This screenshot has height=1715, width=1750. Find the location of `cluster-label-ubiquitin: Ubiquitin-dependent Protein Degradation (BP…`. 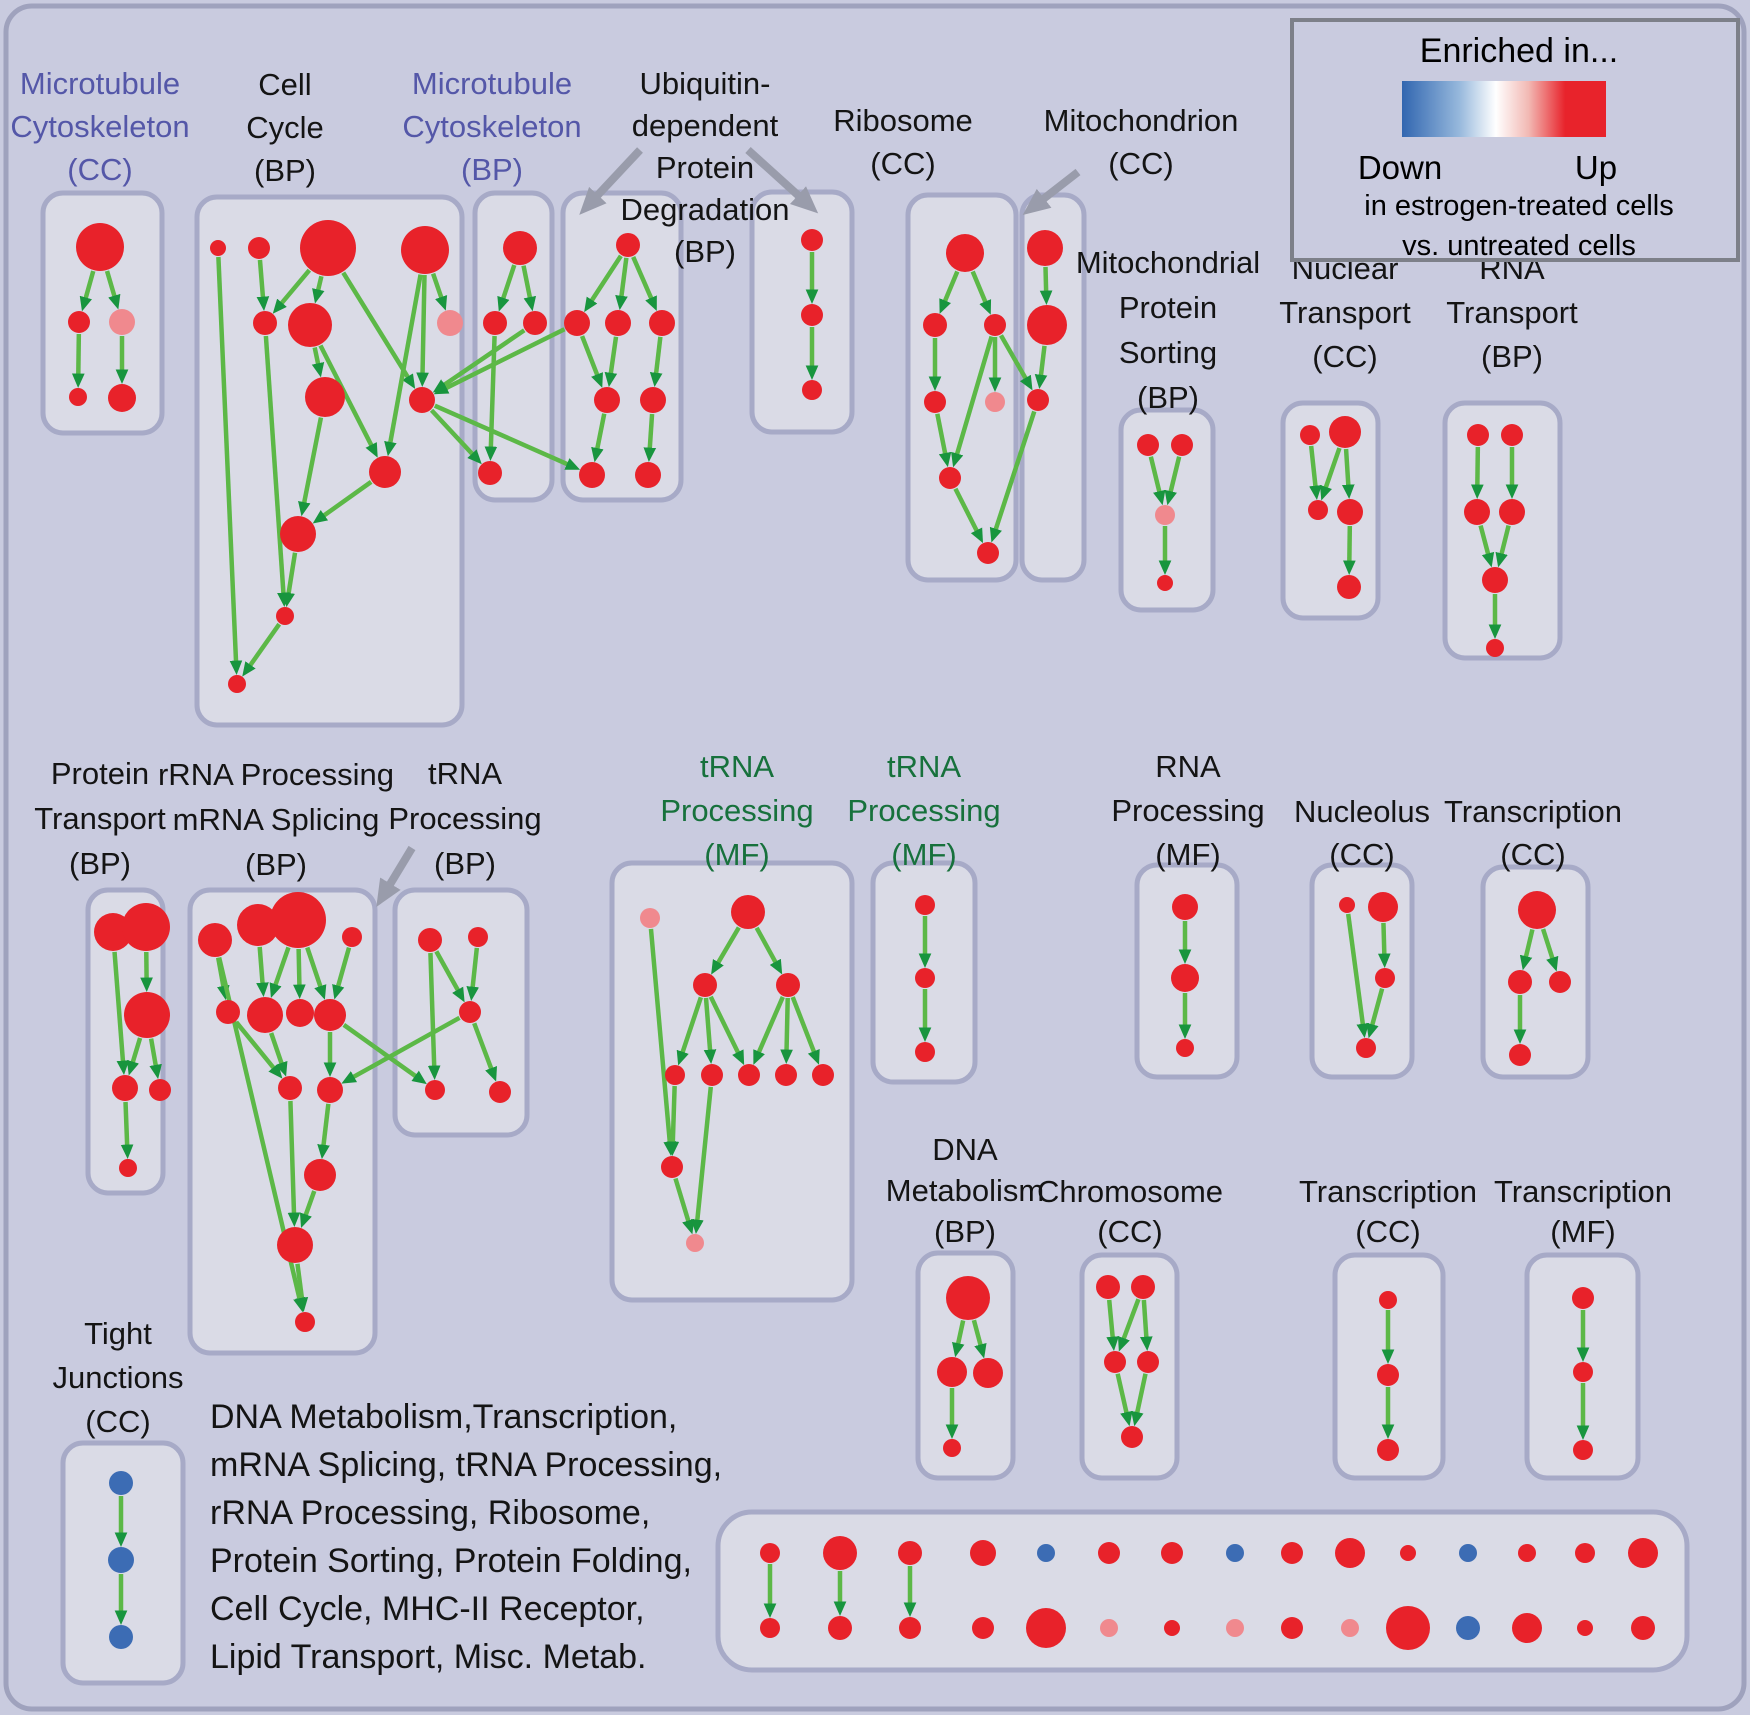

cluster-label-ubiquitin: Ubiquitin-dependent Protein Degradation (BP… is located at coordinates (705, 167).